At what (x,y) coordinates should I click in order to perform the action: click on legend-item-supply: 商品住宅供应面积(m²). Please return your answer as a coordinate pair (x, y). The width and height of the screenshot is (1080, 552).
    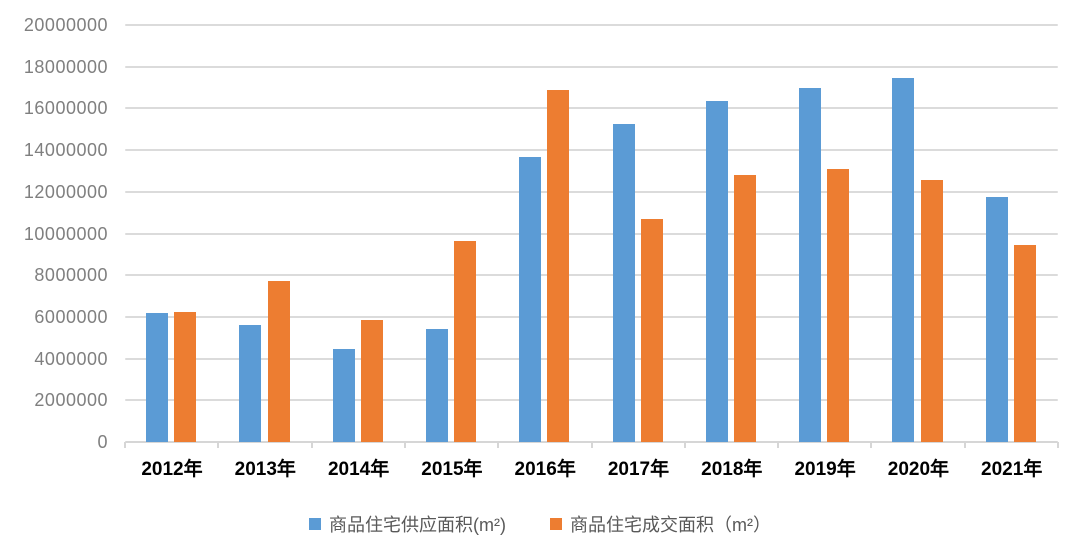
    Looking at the image, I should click on (407, 524).